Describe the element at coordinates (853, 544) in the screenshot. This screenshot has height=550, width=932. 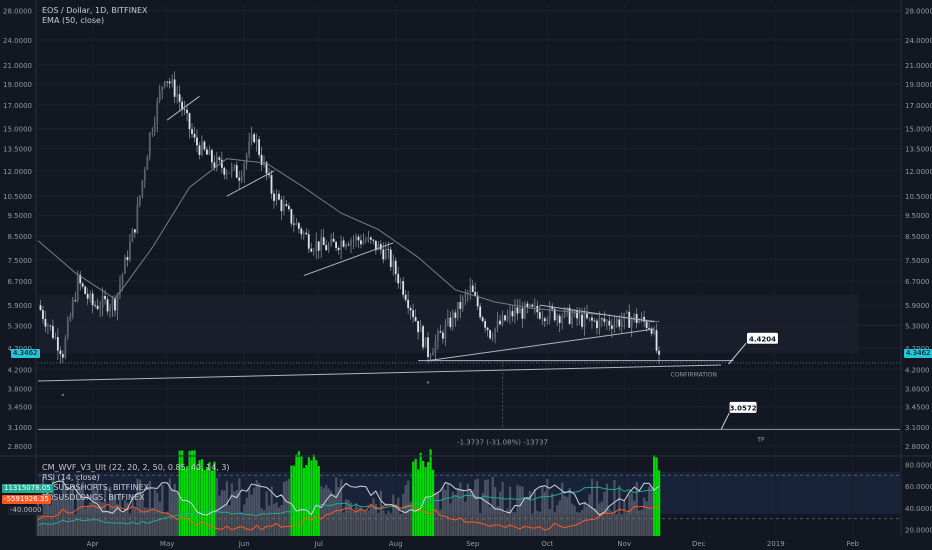
I see `time-tick-label: Feb` at that location.